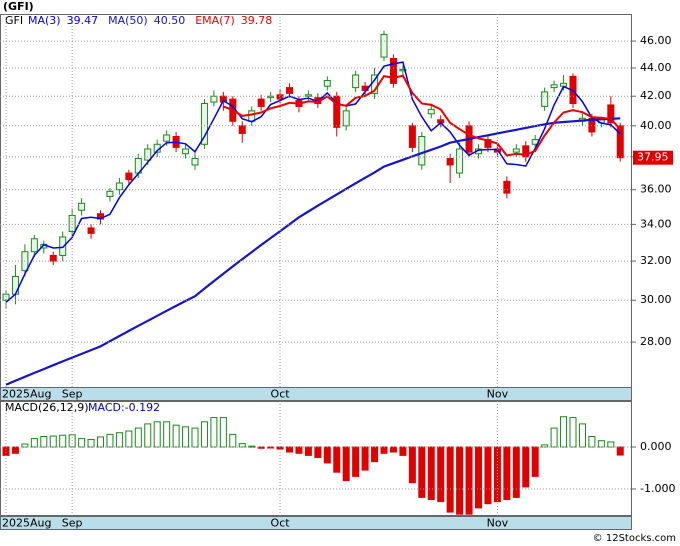 This screenshot has width=680, height=546. I want to click on x-tick-label: Sep, so click(72, 523).